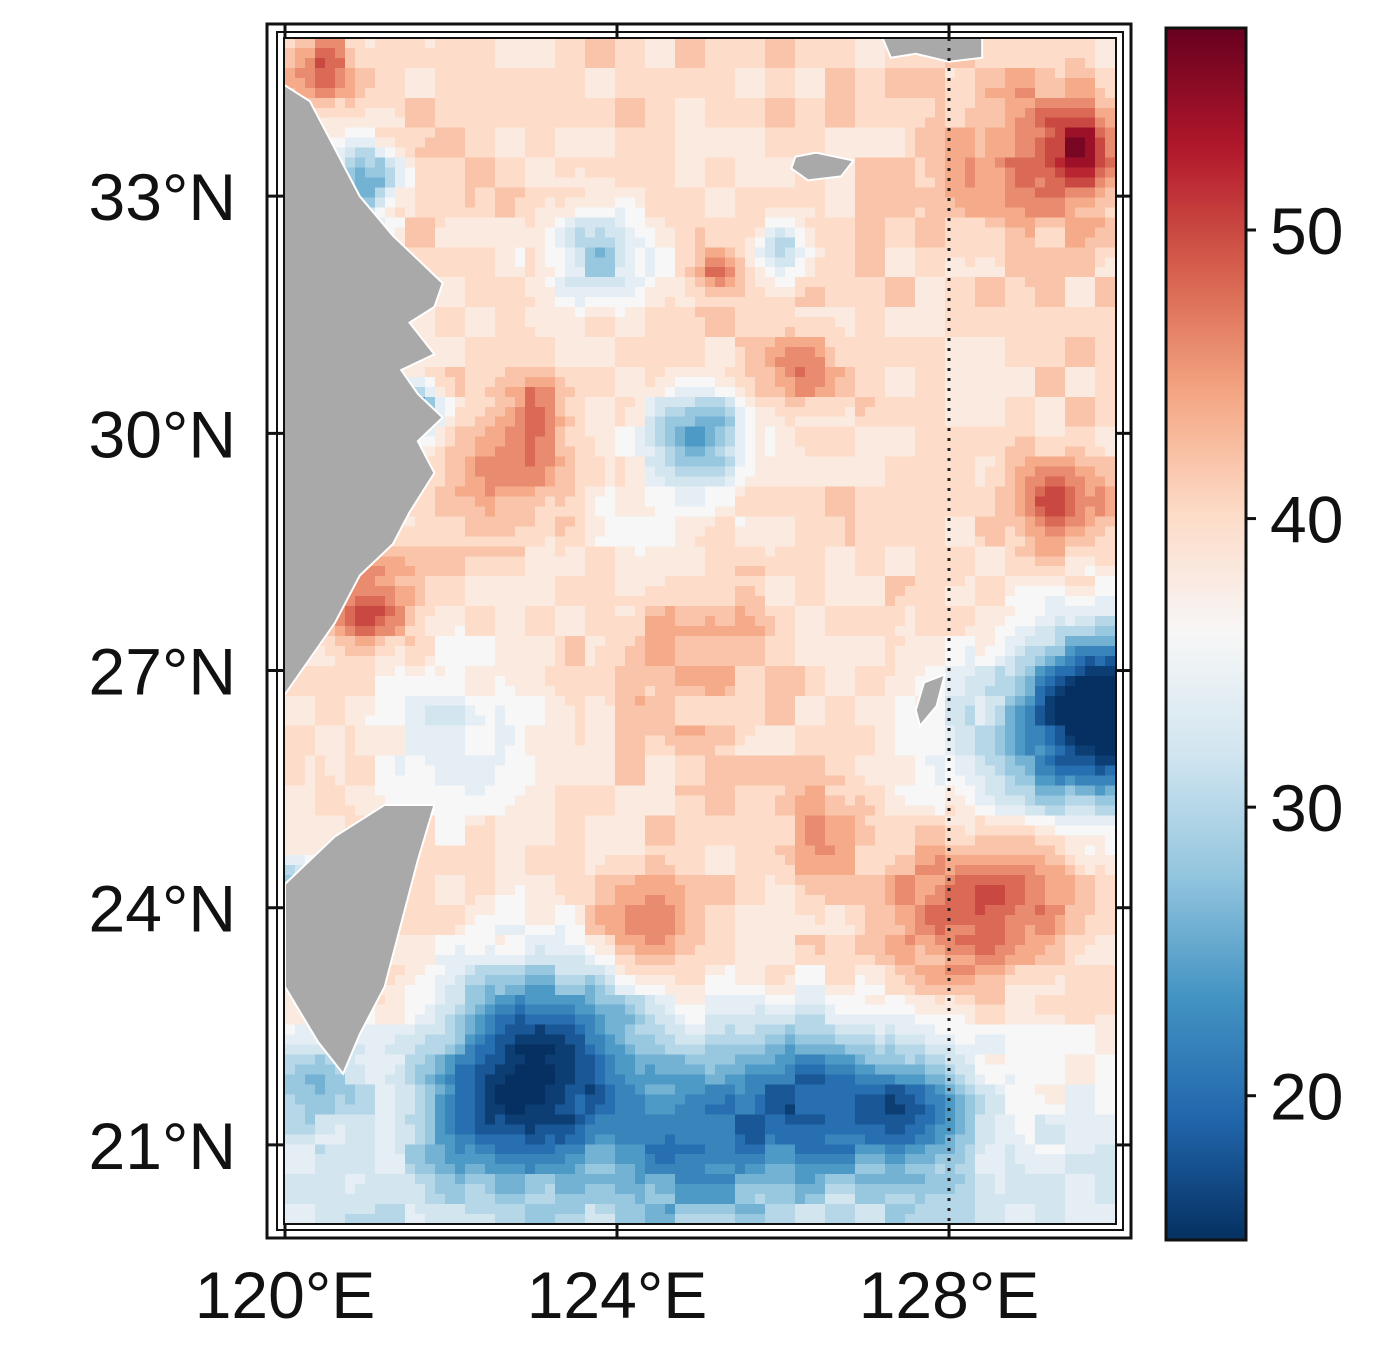 This screenshot has height=1348, width=1395. What do you see at coordinates (1306, 520) in the screenshot?
I see `colorbar-tick-label: 40` at bounding box center [1306, 520].